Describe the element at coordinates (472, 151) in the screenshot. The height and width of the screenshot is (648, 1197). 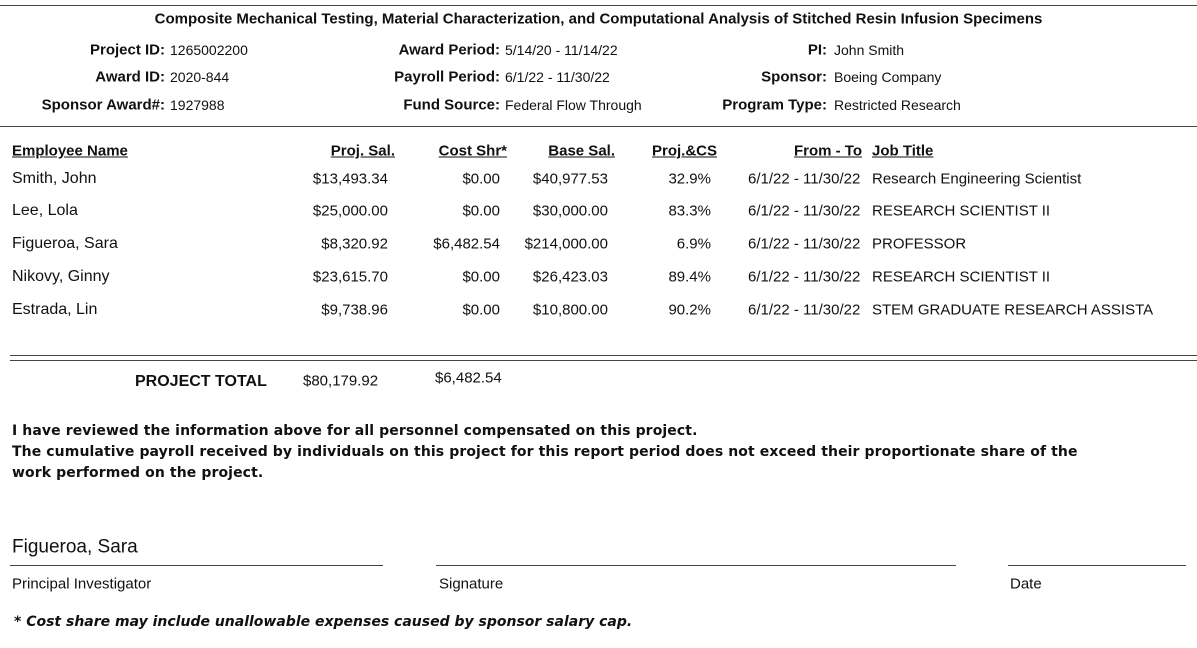
I see `column-header: Cost Shr*` at that location.